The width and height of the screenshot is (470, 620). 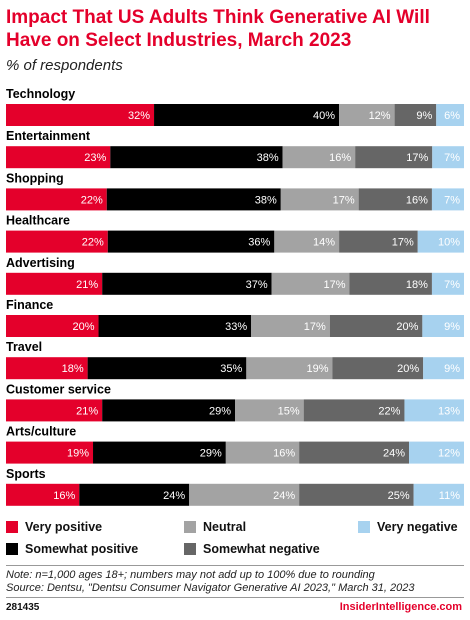 I want to click on bar-travel-very-positive, so click(x=47, y=368).